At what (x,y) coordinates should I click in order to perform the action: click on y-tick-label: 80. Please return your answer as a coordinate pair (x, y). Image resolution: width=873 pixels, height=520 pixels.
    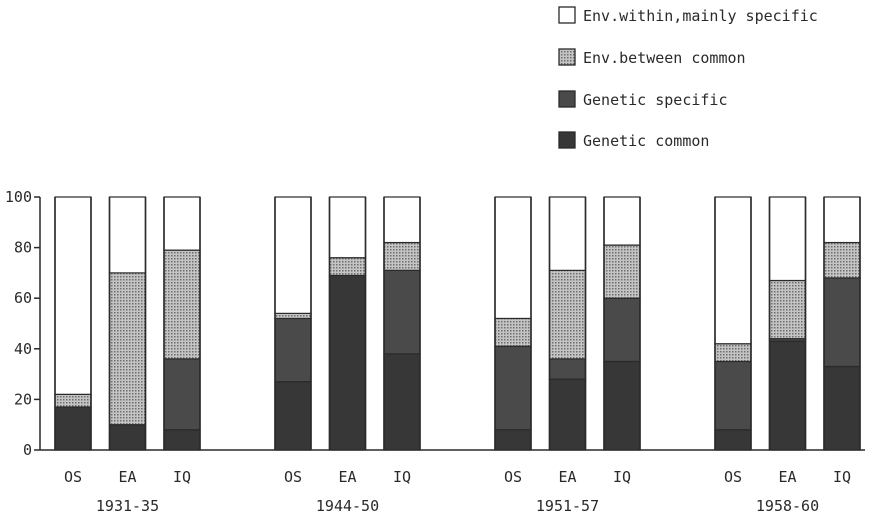
    Looking at the image, I should click on (23, 248).